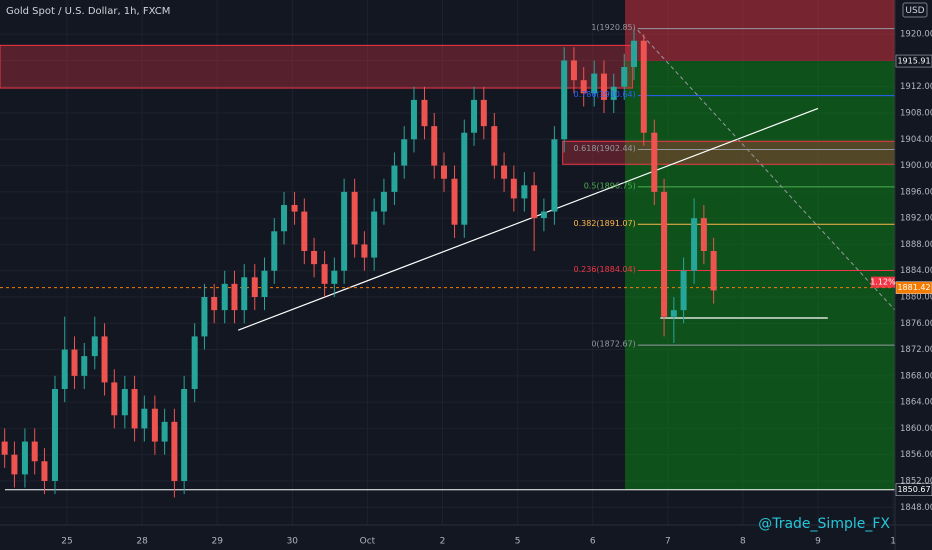 This screenshot has width=932, height=550. I want to click on price-label: 1881.42, so click(913, 287).